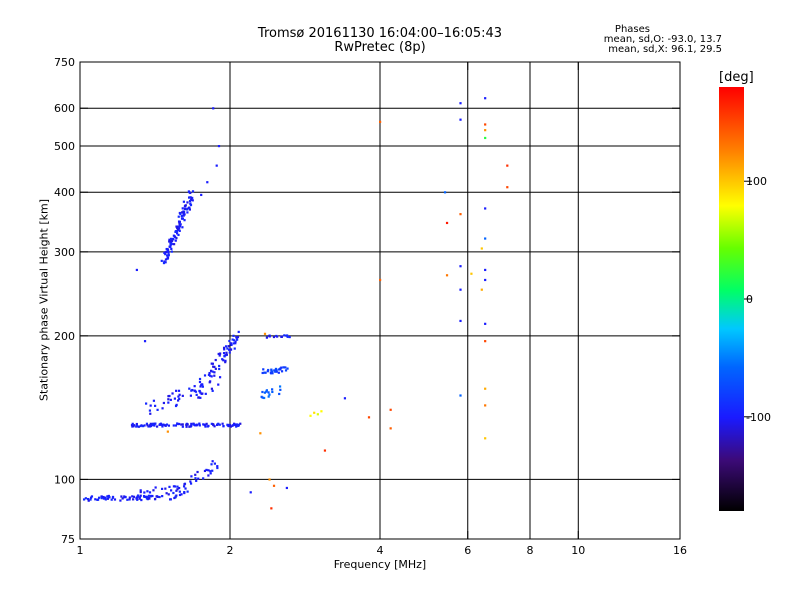  I want to click on colorbar-tick-label: -100, so click(758, 417).